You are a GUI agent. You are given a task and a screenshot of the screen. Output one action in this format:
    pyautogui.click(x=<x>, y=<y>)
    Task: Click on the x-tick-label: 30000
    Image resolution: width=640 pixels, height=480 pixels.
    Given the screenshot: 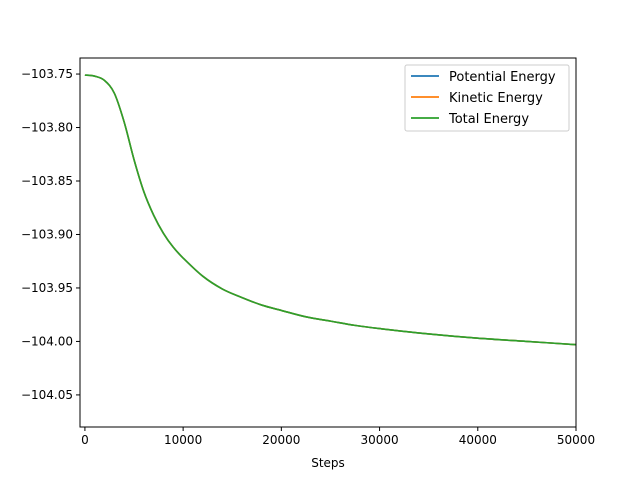 What is the action you would take?
    pyautogui.click(x=379, y=440)
    